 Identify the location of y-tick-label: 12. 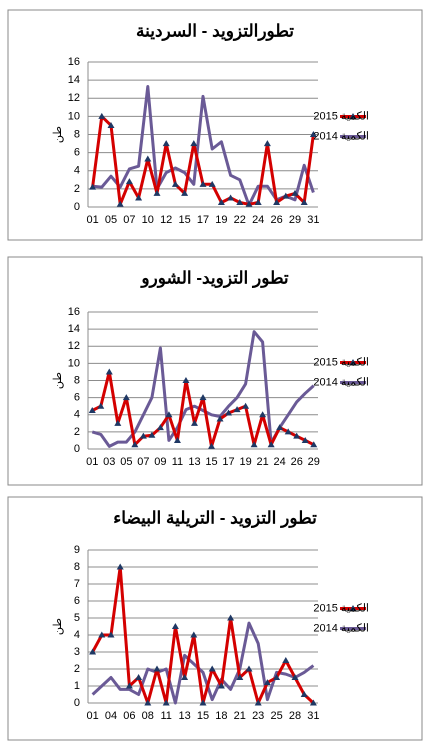
(74, 98).